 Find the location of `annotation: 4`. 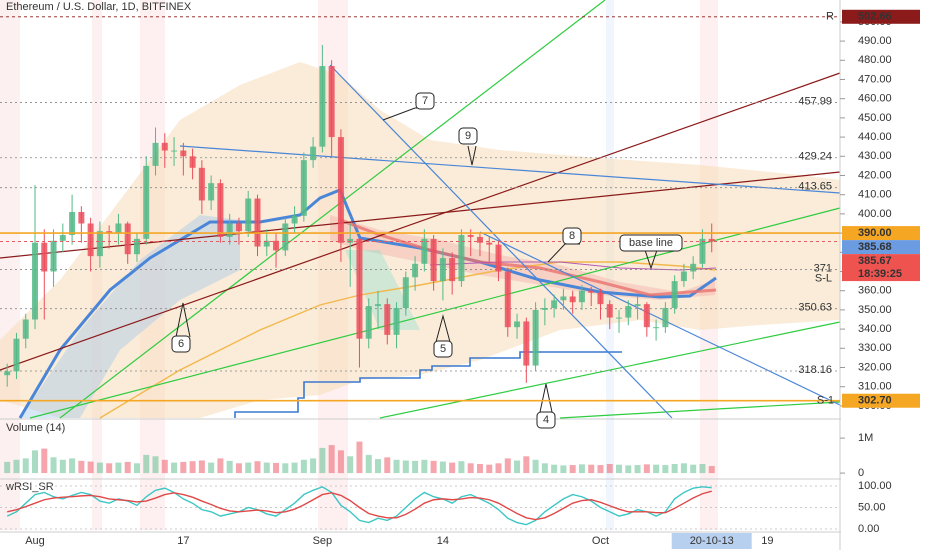

annotation: 4 is located at coordinates (546, 420).